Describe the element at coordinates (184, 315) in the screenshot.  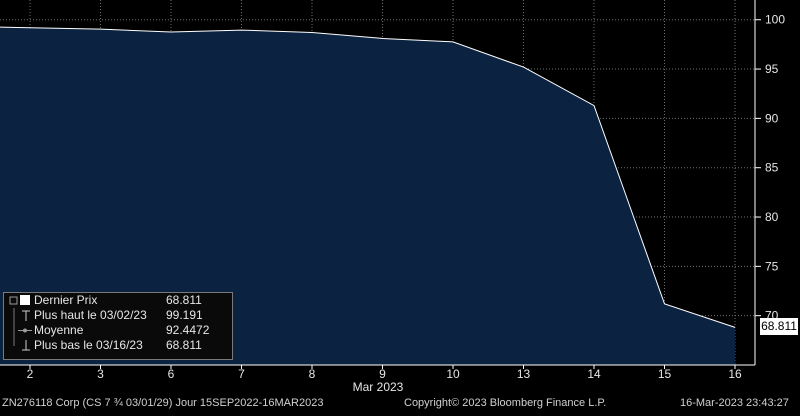
I see `legend-value: 99.191` at that location.